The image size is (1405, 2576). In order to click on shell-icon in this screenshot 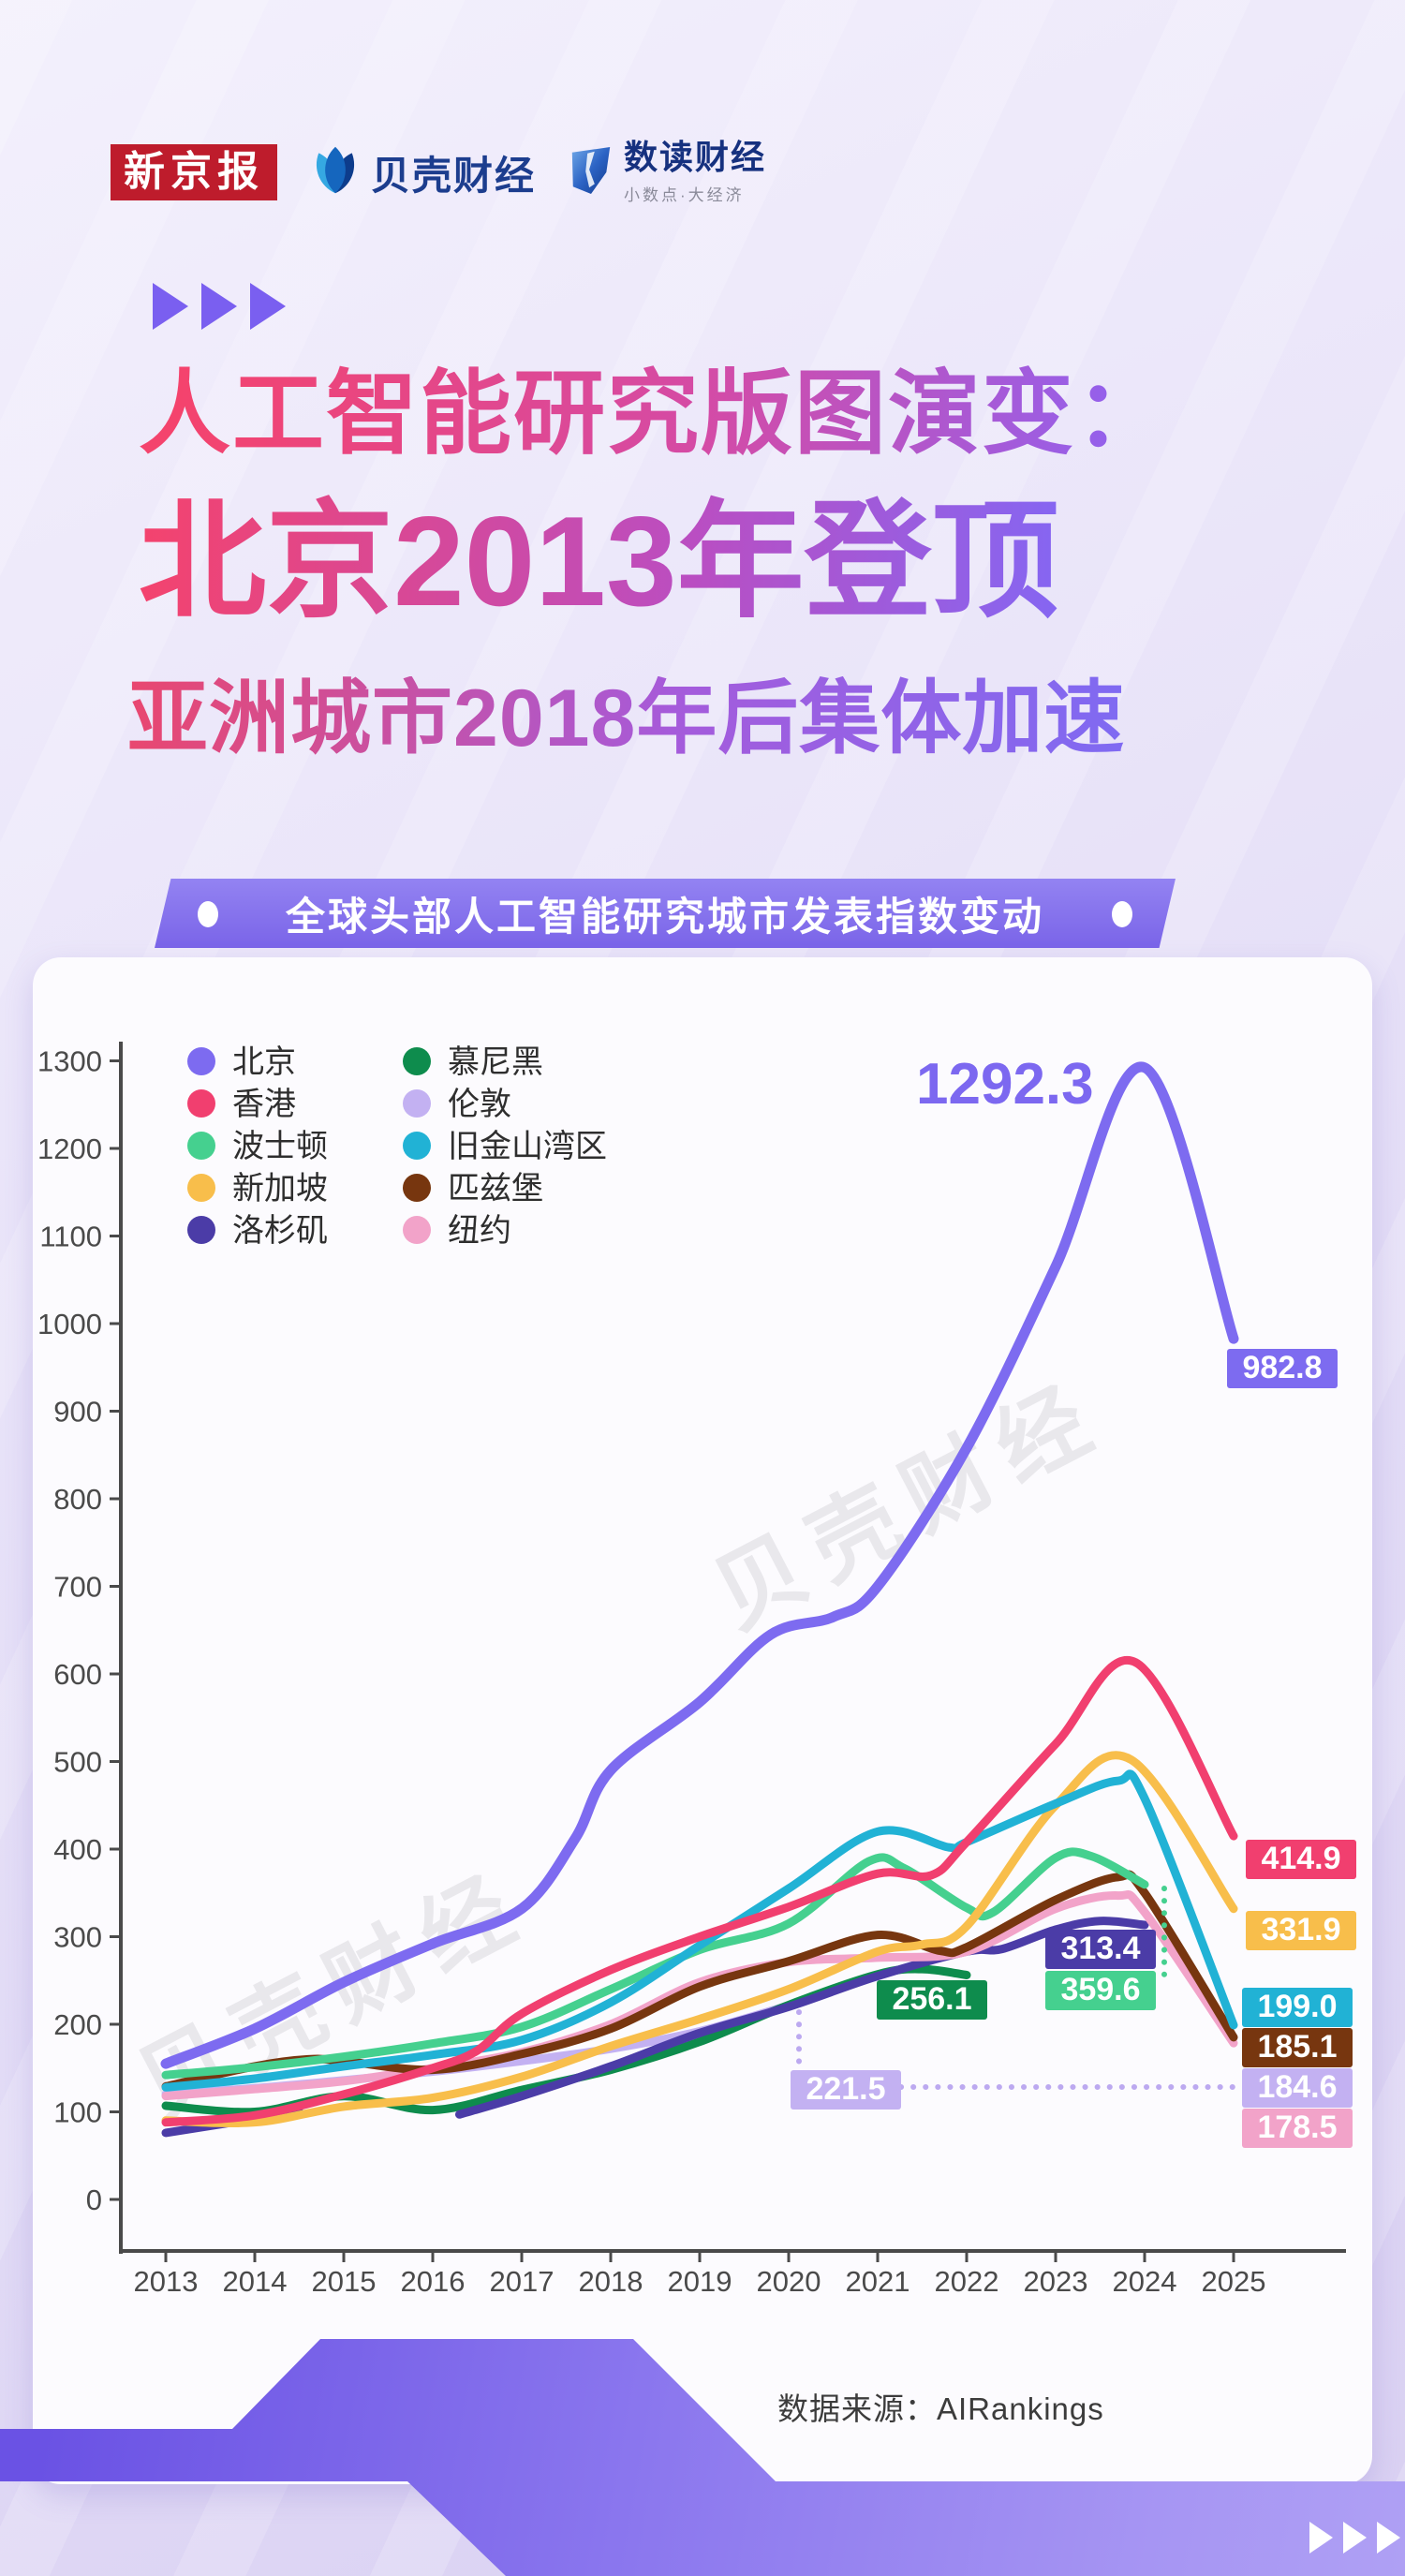, I will do `click(335, 172)`.